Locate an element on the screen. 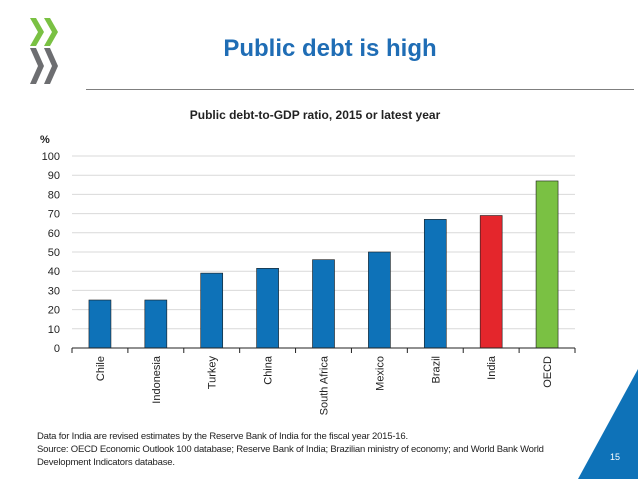 This screenshot has width=638, height=479. bar-china is located at coordinates (267, 308).